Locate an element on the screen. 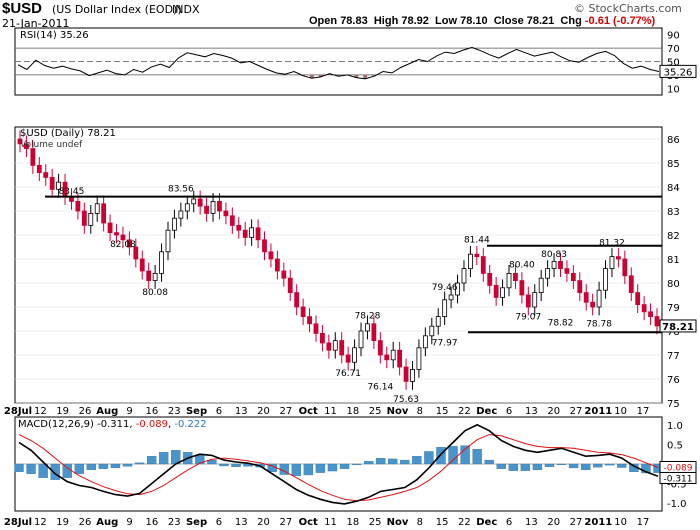 The image size is (700, 530). price-x-label: 22 is located at coordinates (464, 411).